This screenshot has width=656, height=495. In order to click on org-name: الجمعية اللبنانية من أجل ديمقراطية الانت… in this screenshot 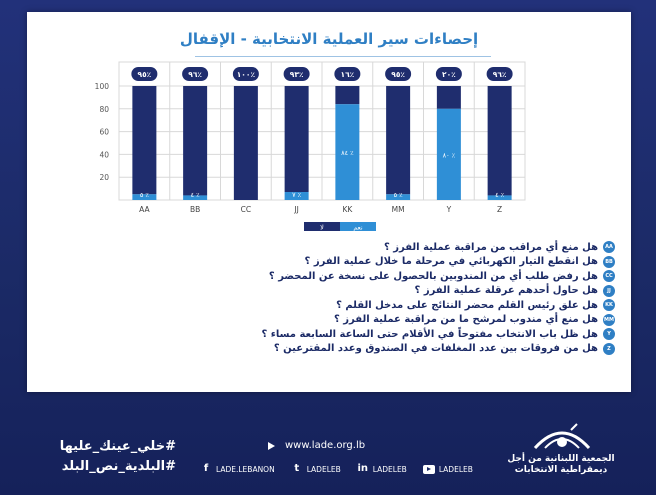, I will do `click(561, 465)`.